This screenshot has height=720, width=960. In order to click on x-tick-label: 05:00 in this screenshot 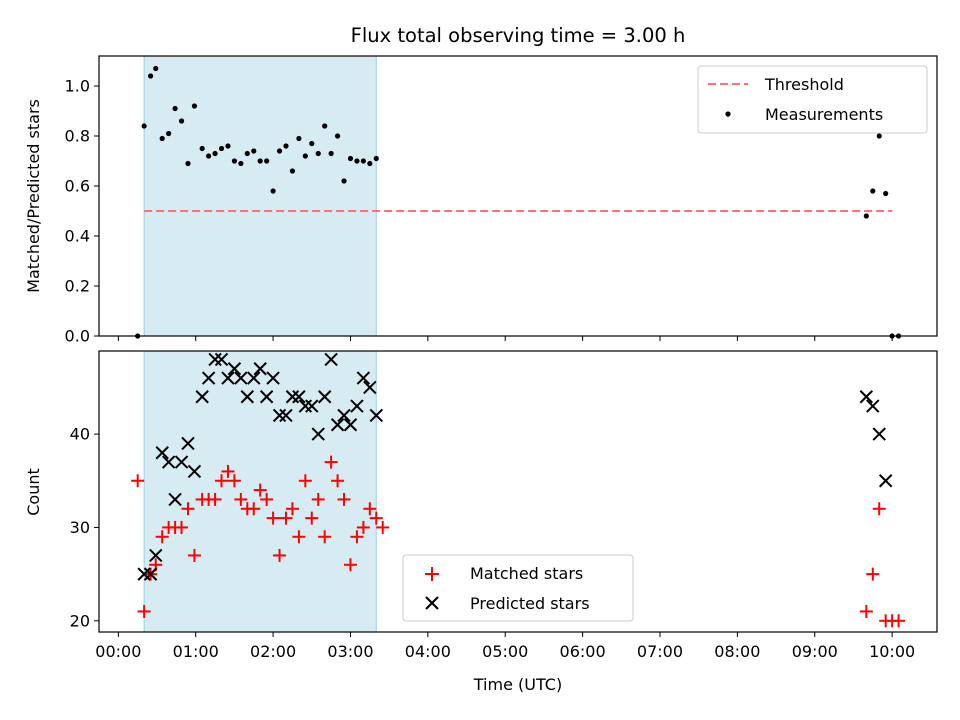, I will do `click(505, 651)`.